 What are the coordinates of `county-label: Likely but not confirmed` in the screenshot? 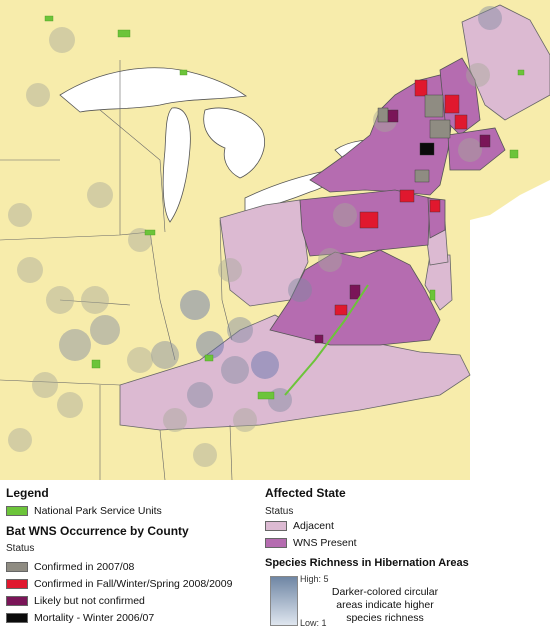 It's located at (89, 601).